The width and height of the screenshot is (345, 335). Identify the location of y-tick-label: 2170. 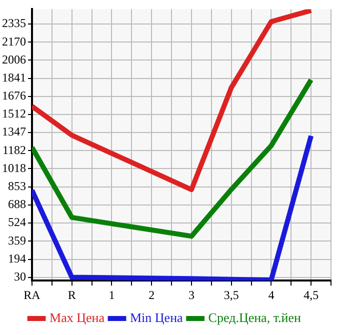
(14, 41).